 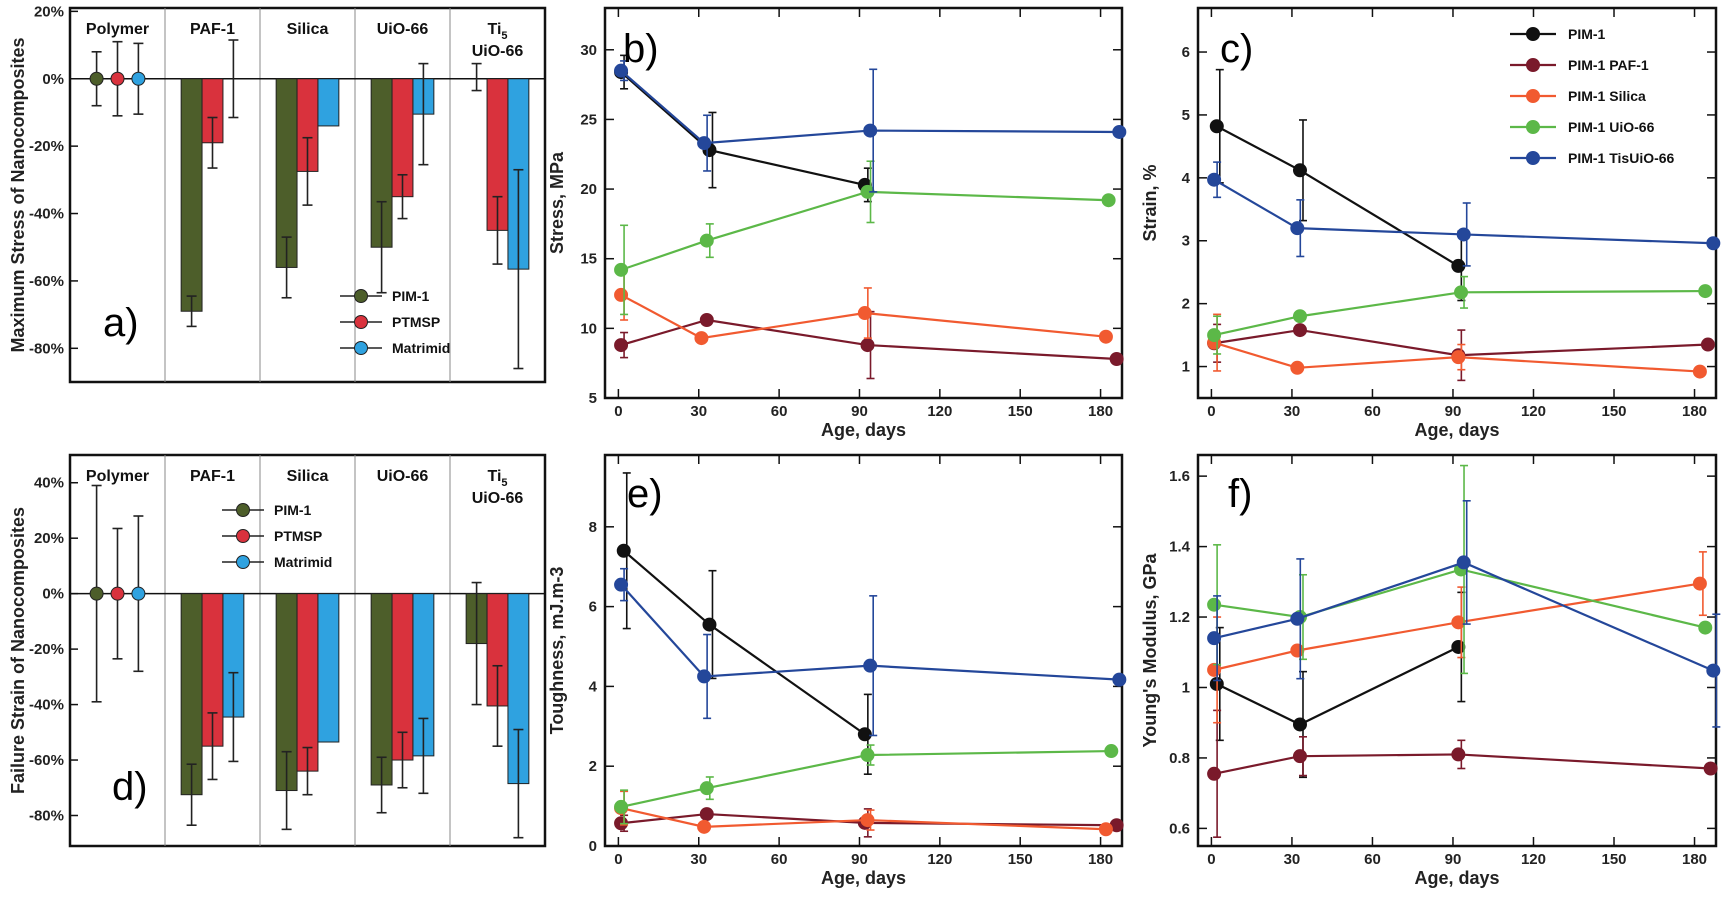 What do you see at coordinates (557, 651) in the screenshot?
I see `y-axis-title: Toughness, mJ.m-3` at bounding box center [557, 651].